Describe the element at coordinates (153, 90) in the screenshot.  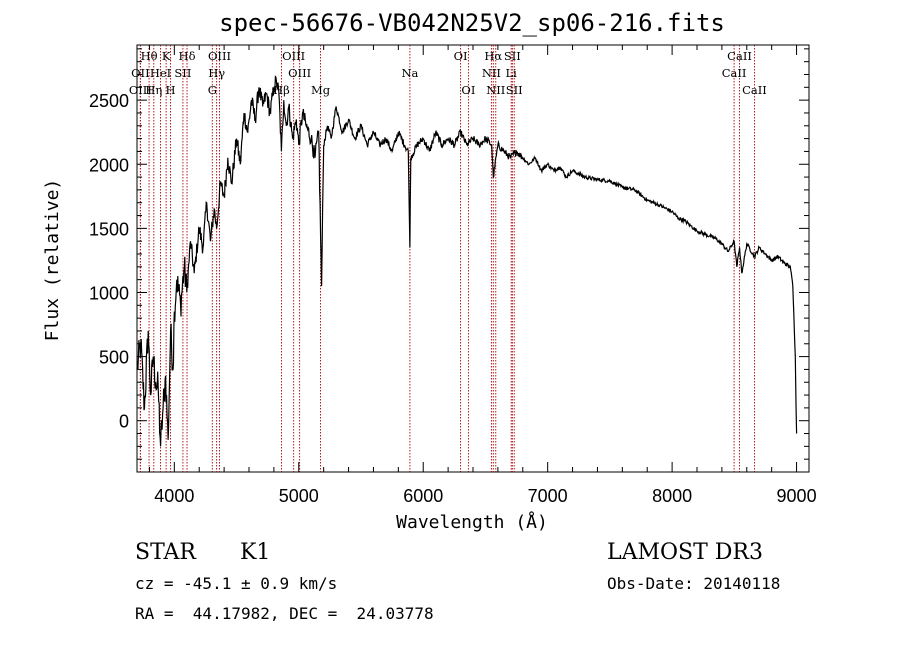
I see `spectral-line-label: Hη` at that location.